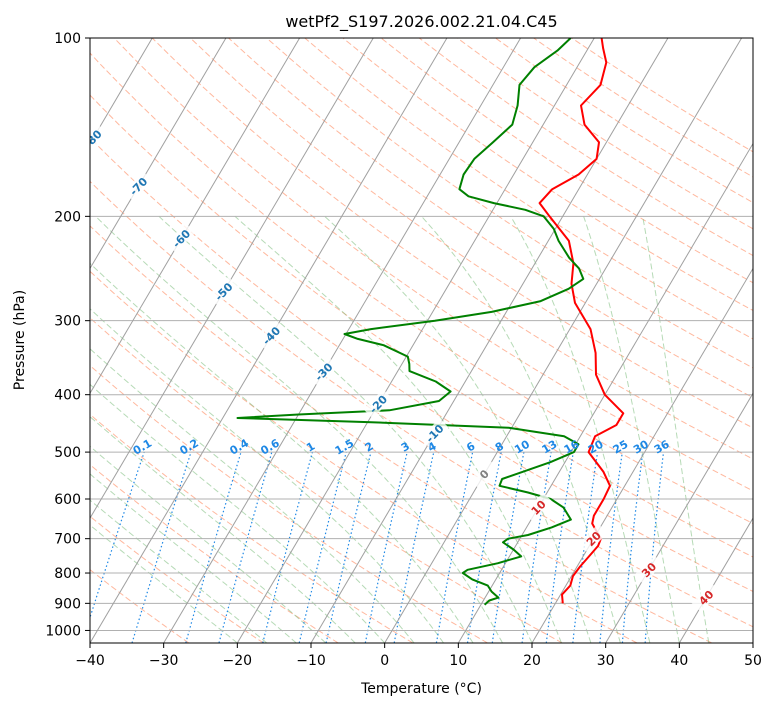  I want to click on x-tick-label: 50, so click(753, 661).